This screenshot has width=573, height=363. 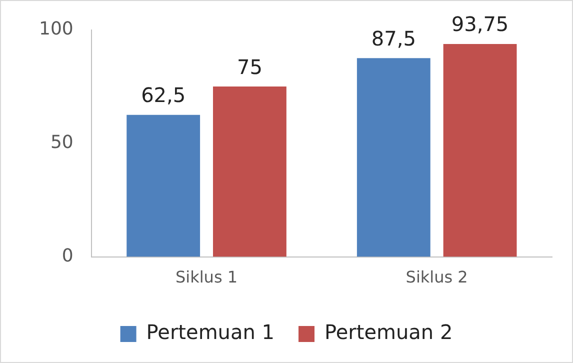 I want to click on legend-label: Pertemuan 1, so click(x=210, y=332).